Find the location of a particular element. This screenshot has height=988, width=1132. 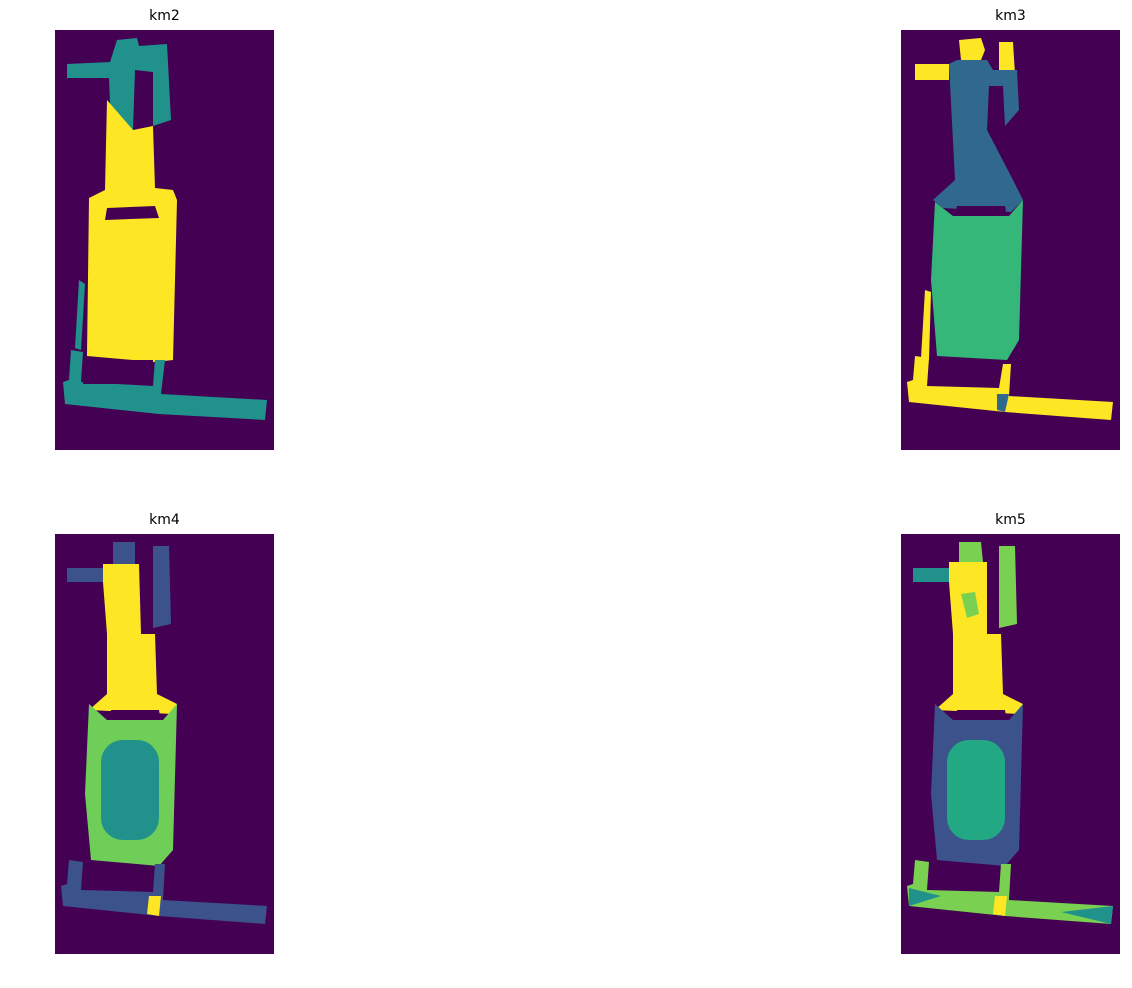

panel-title: km2 is located at coordinates (164, 16).